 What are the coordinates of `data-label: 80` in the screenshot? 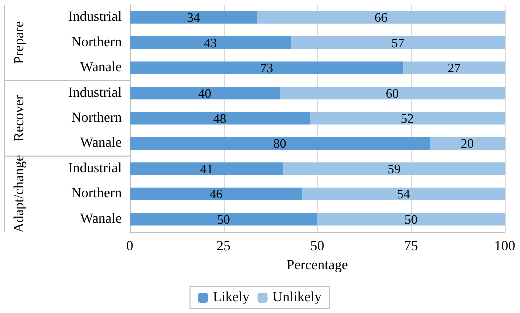 It's located at (280, 144).